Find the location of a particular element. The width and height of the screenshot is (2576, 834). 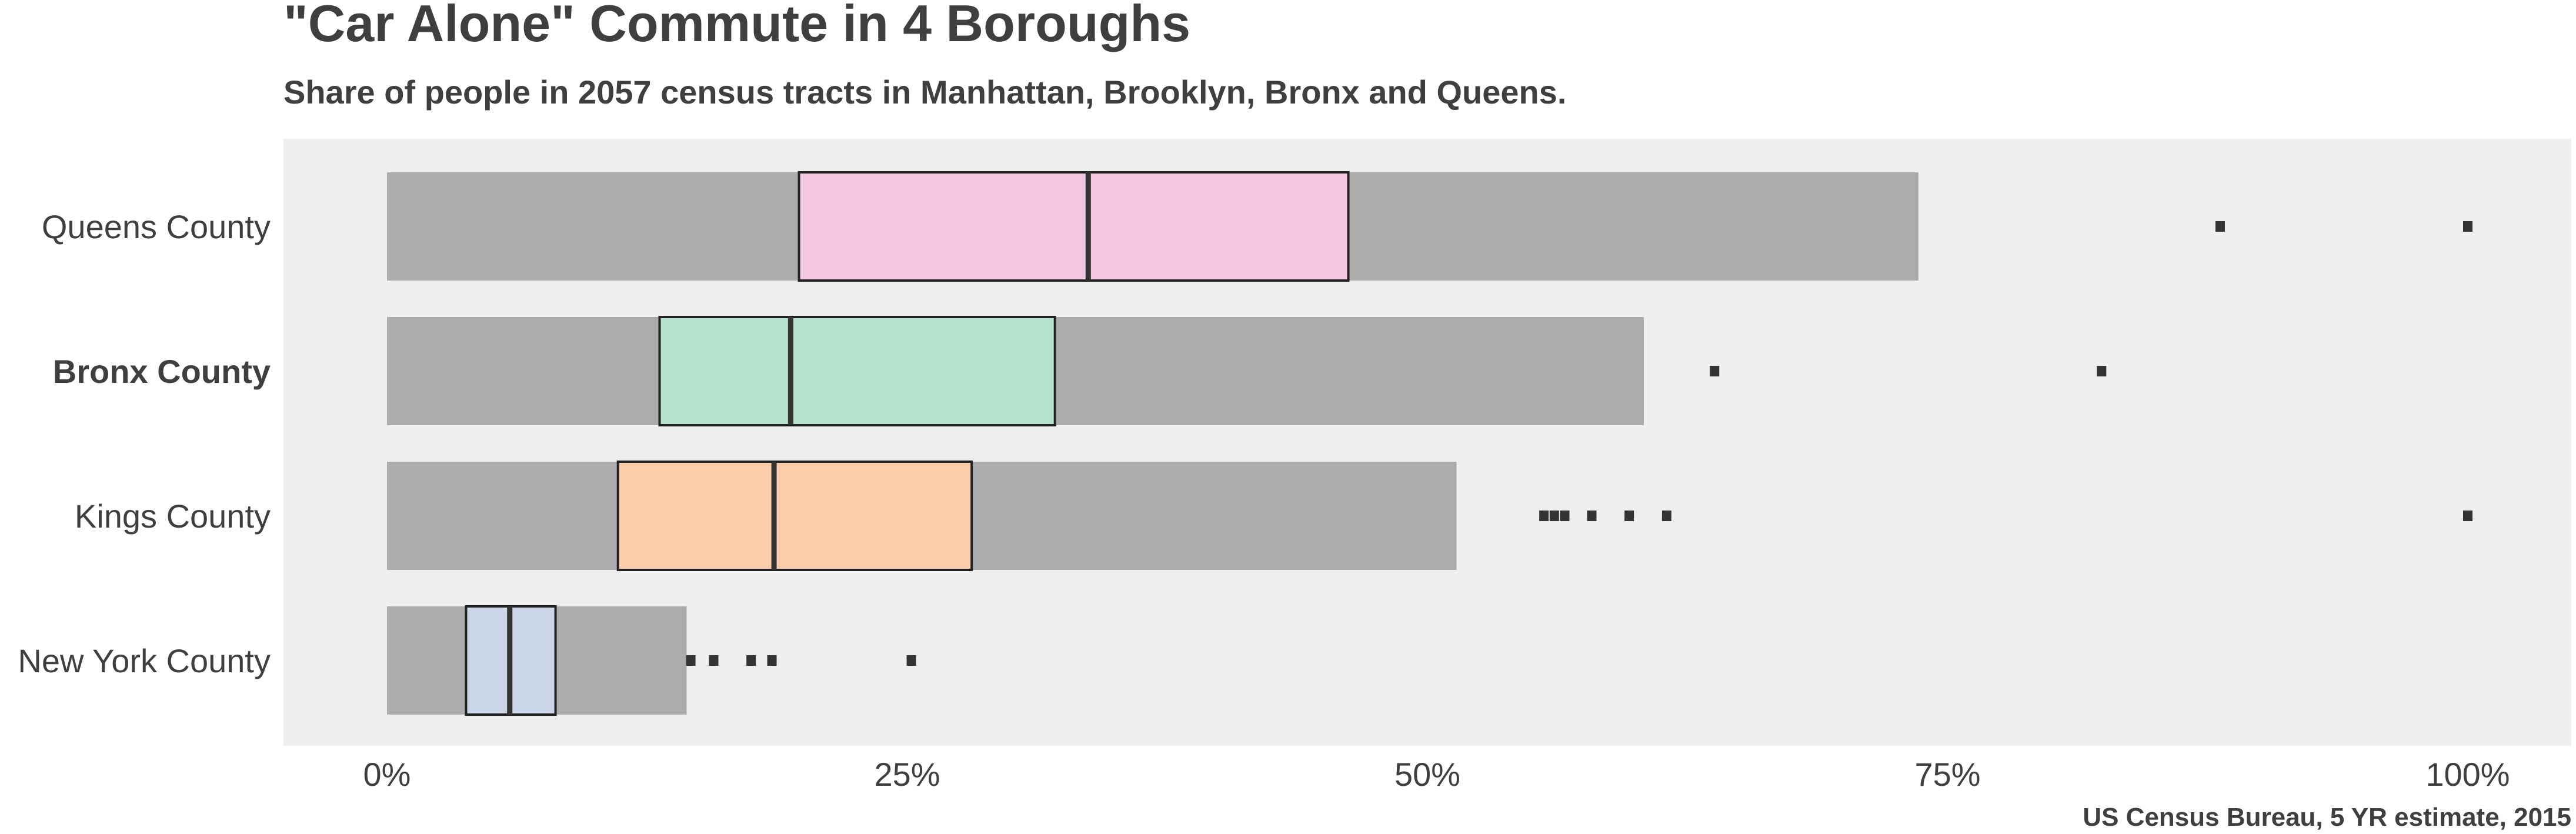

box-group-queens-county is located at coordinates (1429, 226).